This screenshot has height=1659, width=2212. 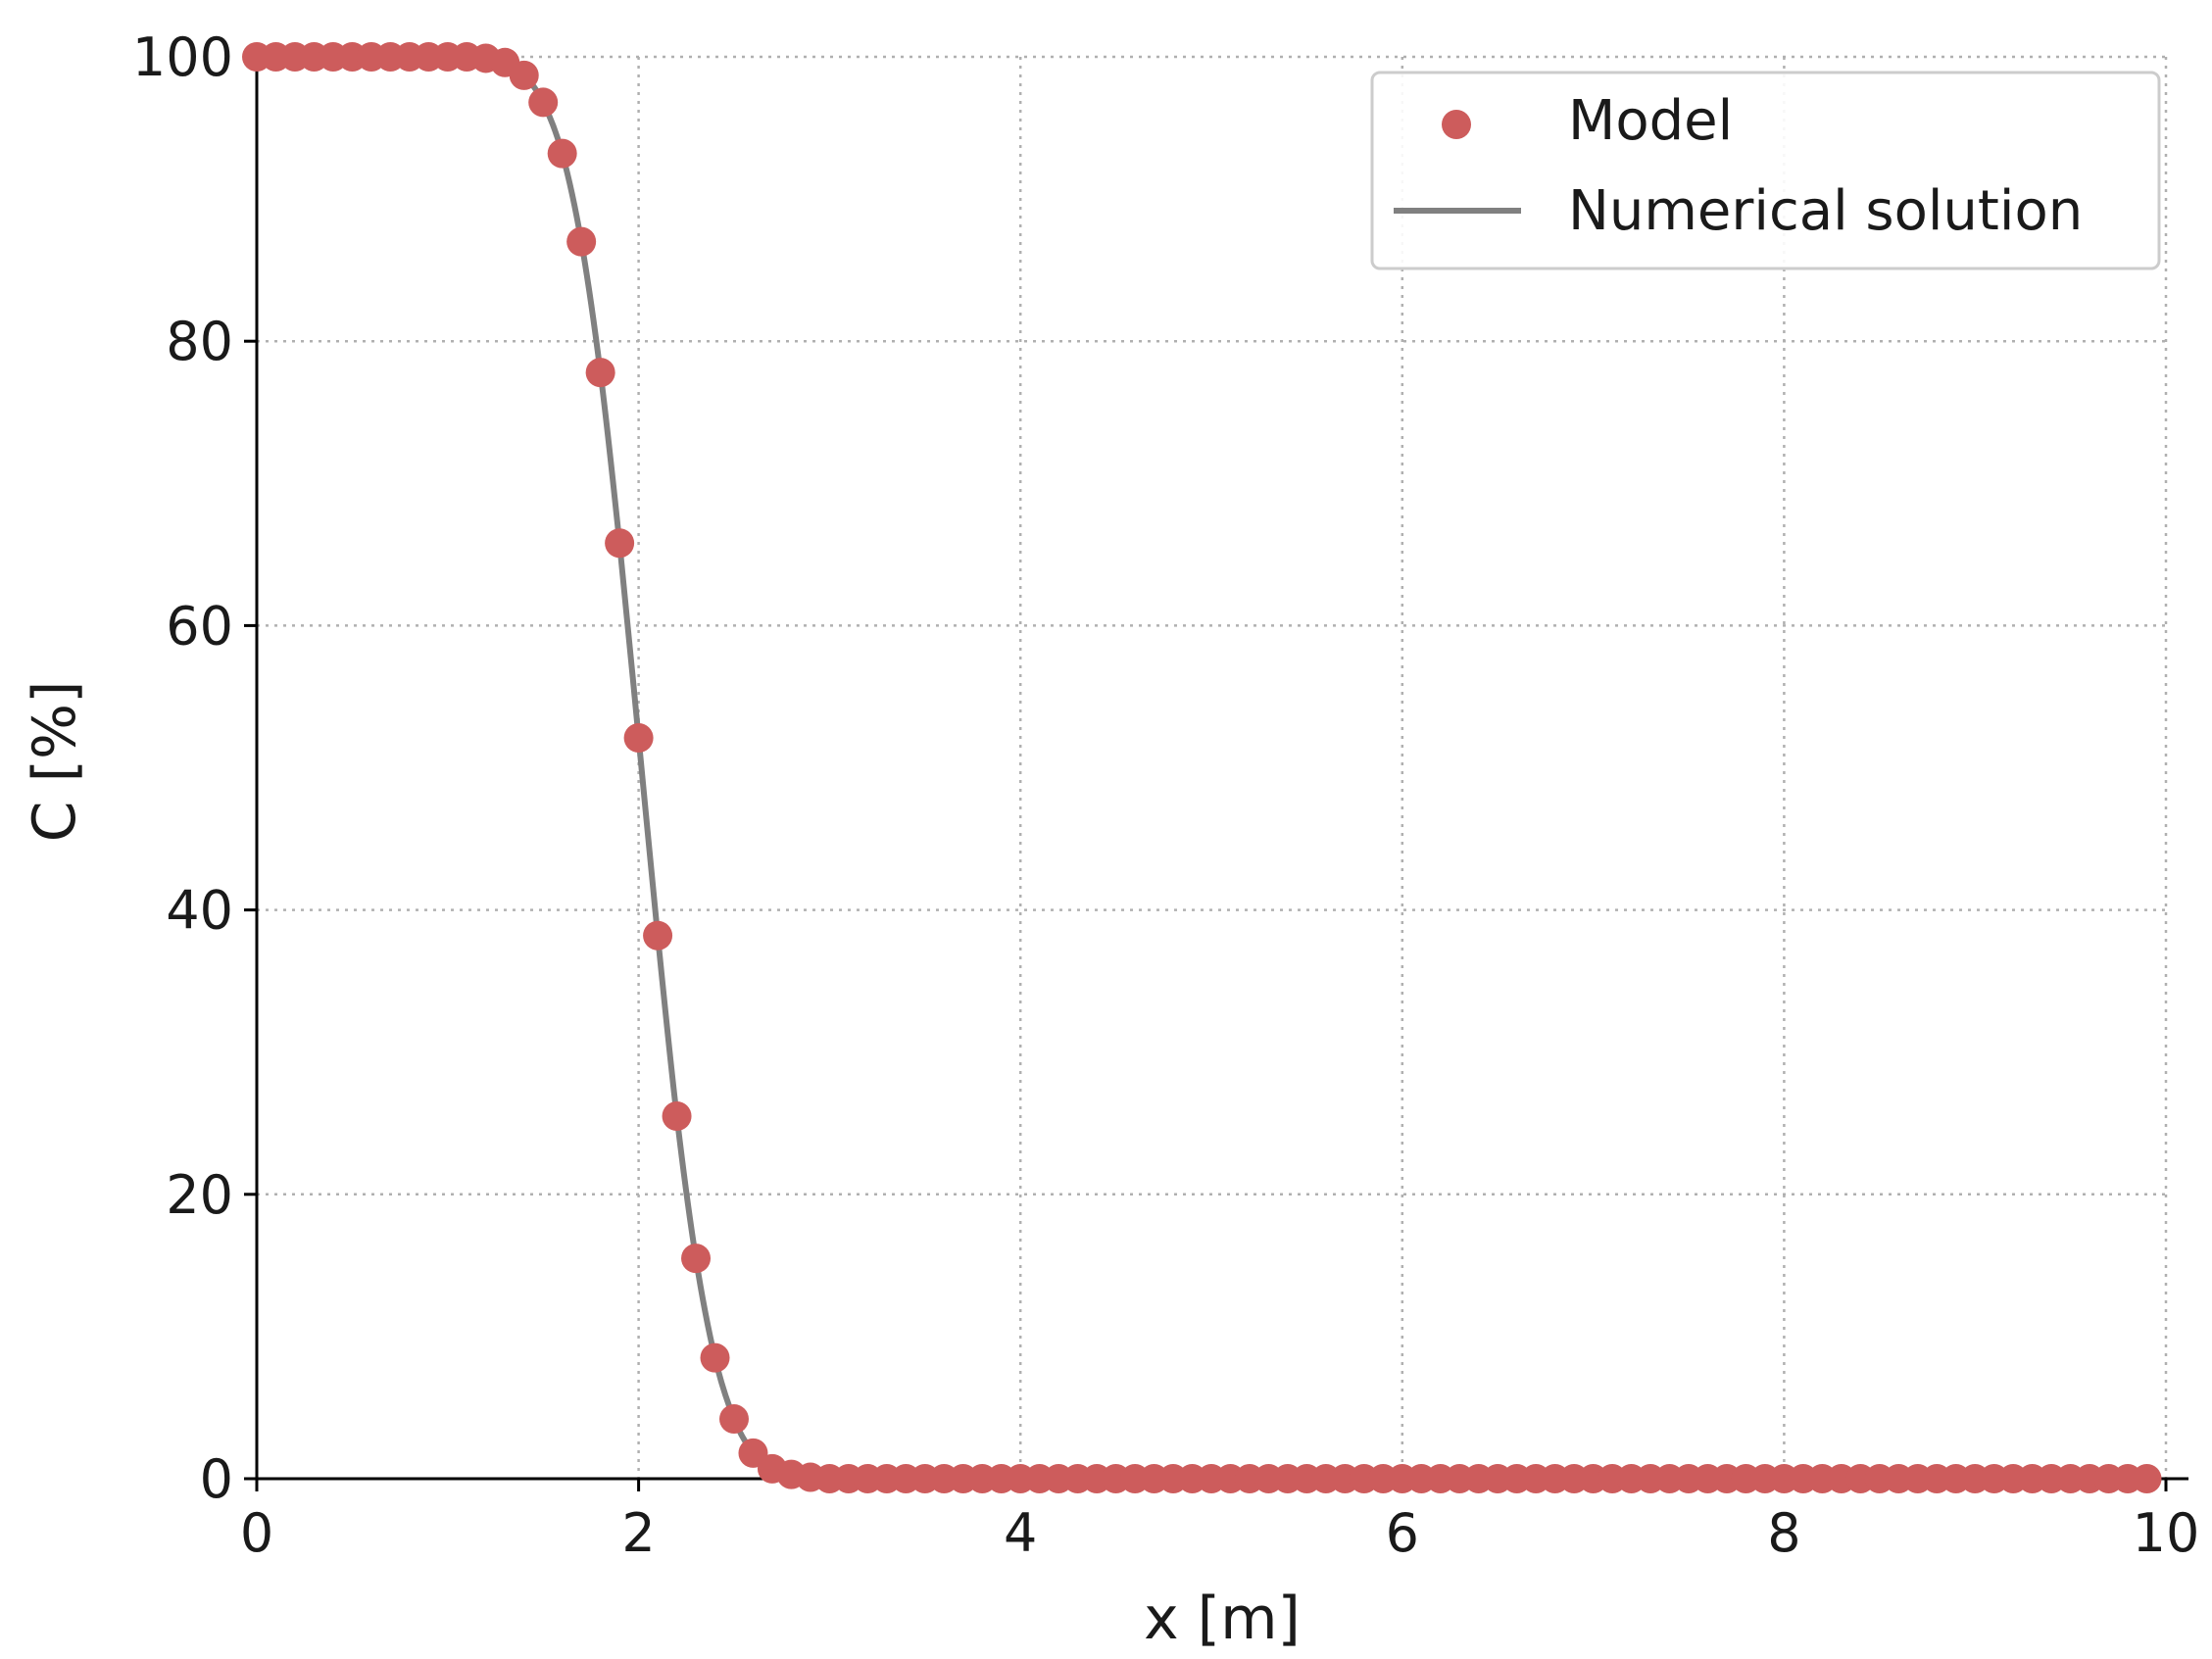 What do you see at coordinates (638, 1533) in the screenshot?
I see `x-tick-label: 2` at bounding box center [638, 1533].